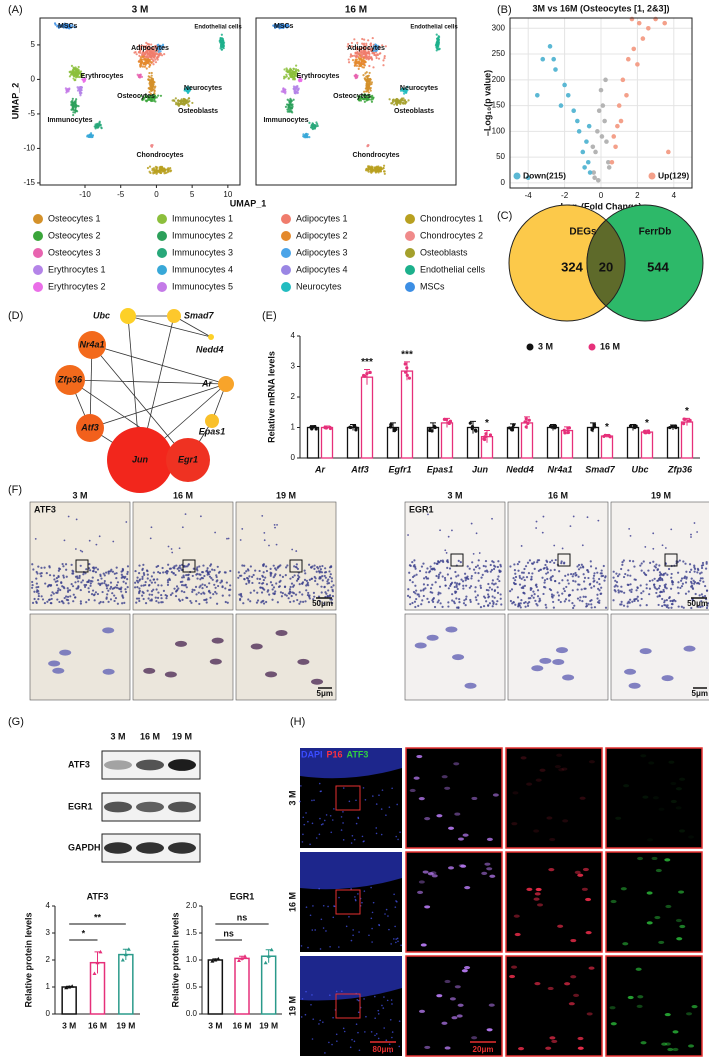 The image size is (709, 1060). Describe the element at coordinates (242, 896) in the screenshot. I see `chart-title: EGR1` at that location.